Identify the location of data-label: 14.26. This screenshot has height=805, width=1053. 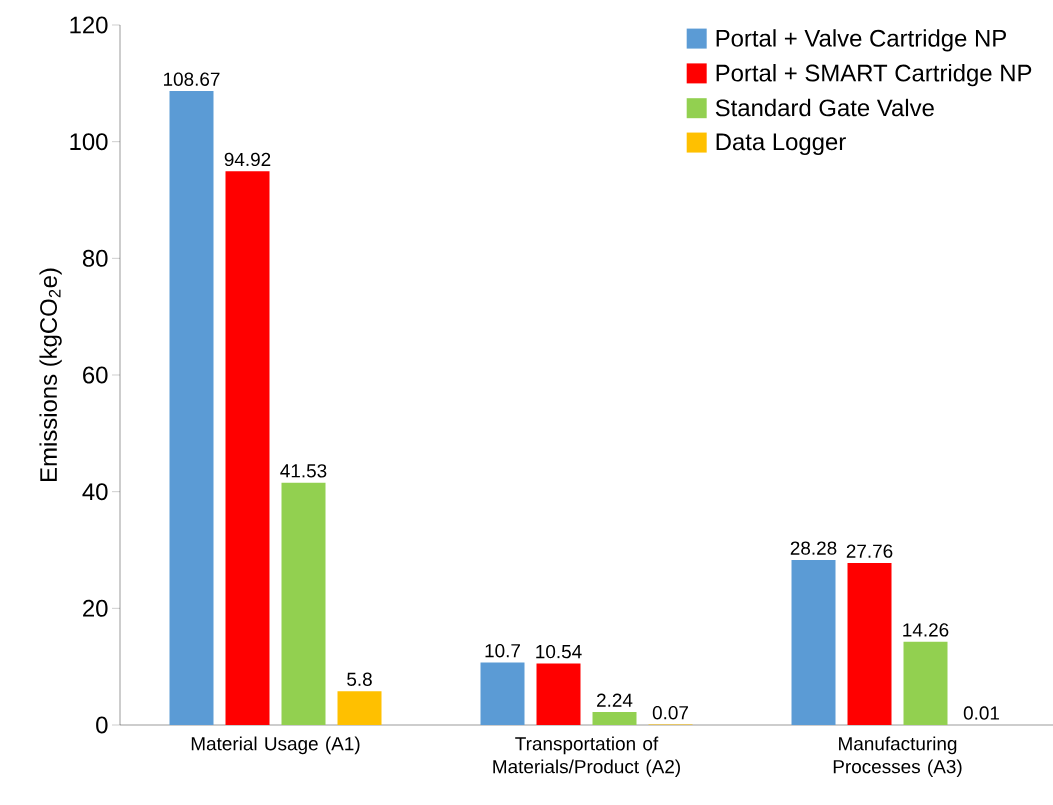
(926, 630).